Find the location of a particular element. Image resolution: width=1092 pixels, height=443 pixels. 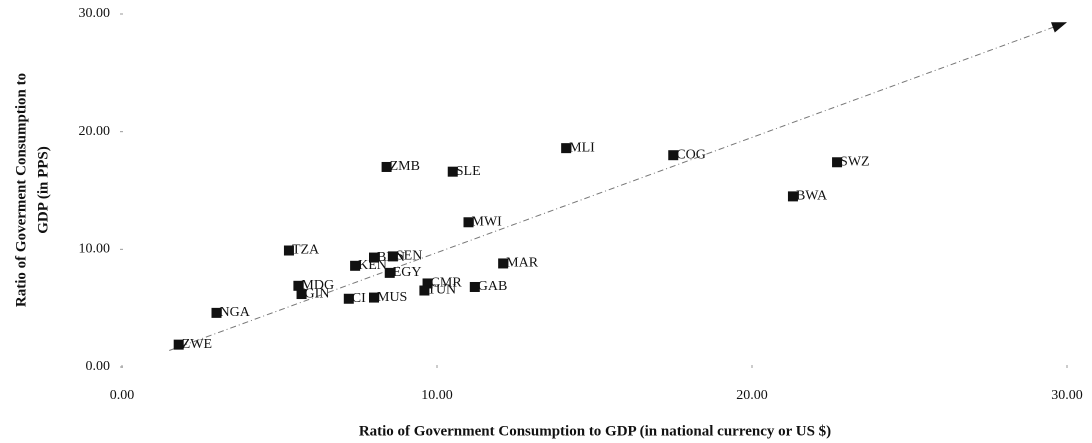

point-label: MAR is located at coordinates (522, 263).